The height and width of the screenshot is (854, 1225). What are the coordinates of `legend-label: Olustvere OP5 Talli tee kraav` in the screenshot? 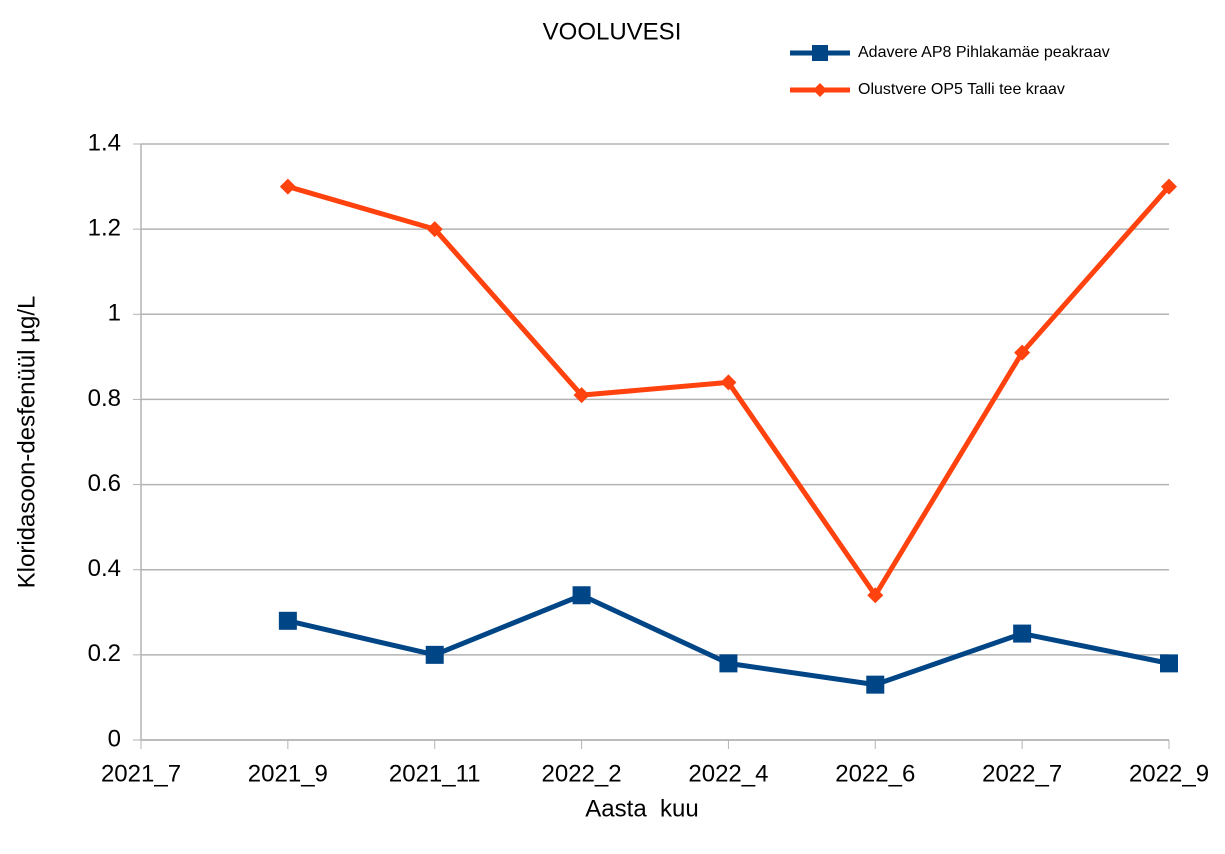 It's located at (961, 89).